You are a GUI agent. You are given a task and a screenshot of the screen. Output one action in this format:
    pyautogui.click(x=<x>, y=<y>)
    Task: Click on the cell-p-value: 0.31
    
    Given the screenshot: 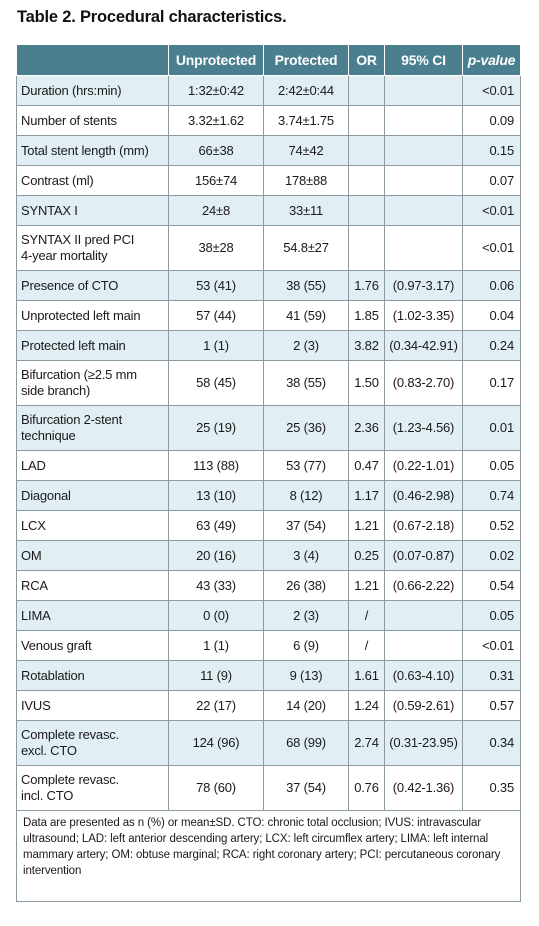 What is the action you would take?
    pyautogui.click(x=491, y=675)
    